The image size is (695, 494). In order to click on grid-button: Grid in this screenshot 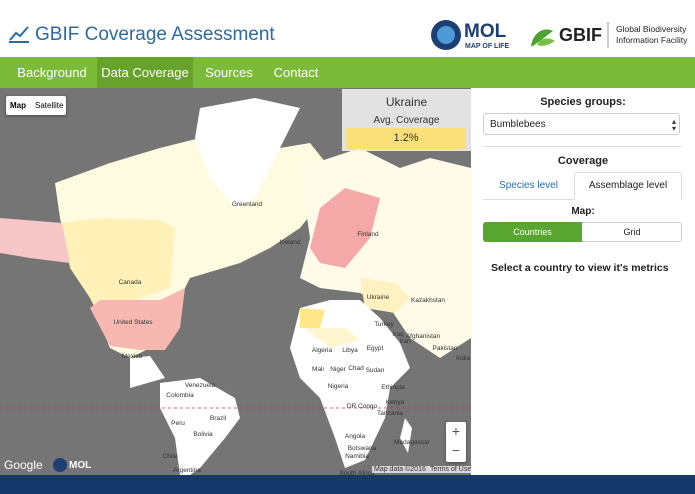, I will do `click(632, 232)`.